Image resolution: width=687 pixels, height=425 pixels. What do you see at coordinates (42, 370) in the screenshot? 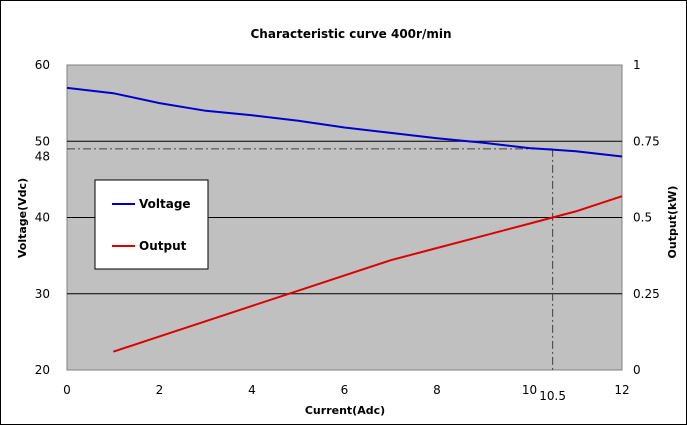
I see `y-tick-label-20: 20` at bounding box center [42, 370].